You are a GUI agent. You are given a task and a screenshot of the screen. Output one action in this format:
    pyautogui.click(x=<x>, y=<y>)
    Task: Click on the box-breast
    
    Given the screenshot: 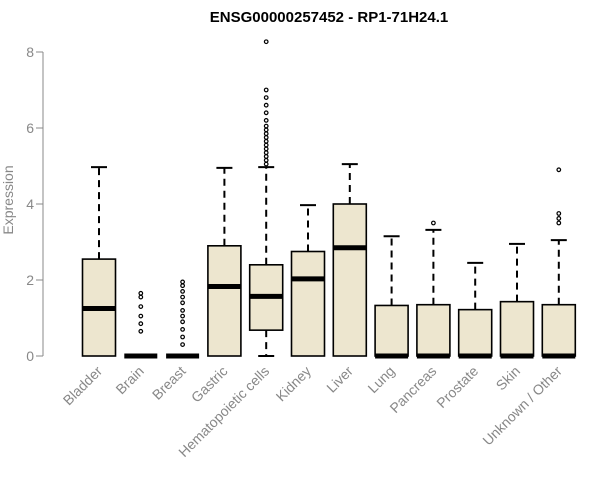 What is the action you would take?
    pyautogui.click(x=183, y=319)
    